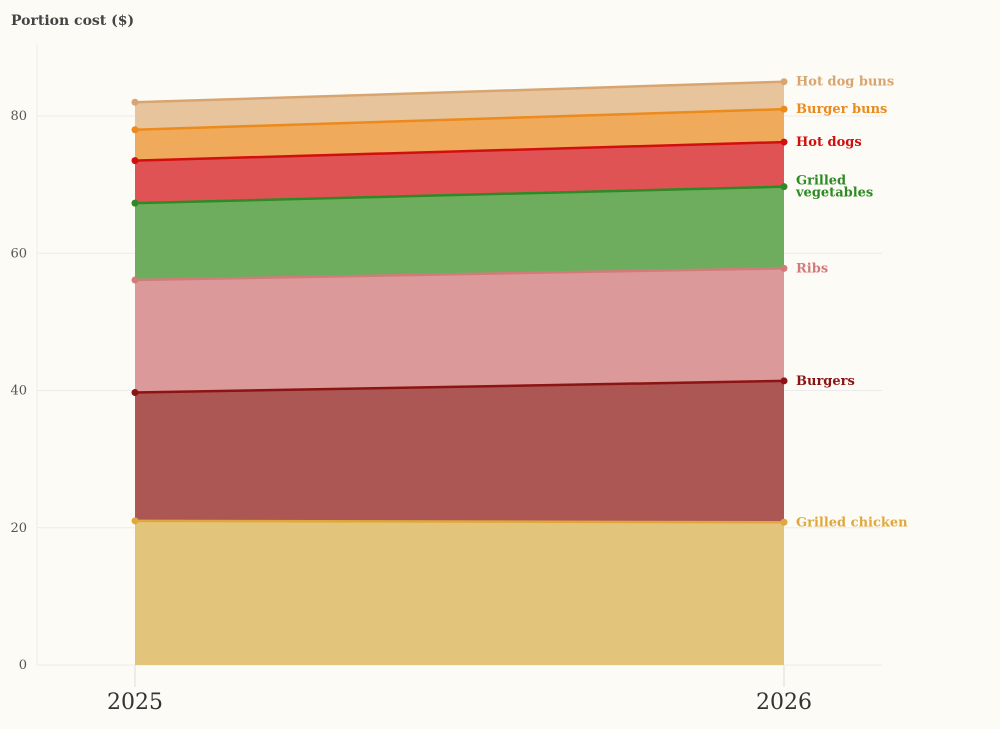 Image resolution: width=1000 pixels, height=729 pixels. Describe the element at coordinates (845, 82) in the screenshot. I see `series-label-hot-dog-buns: Hot dog buns` at that location.